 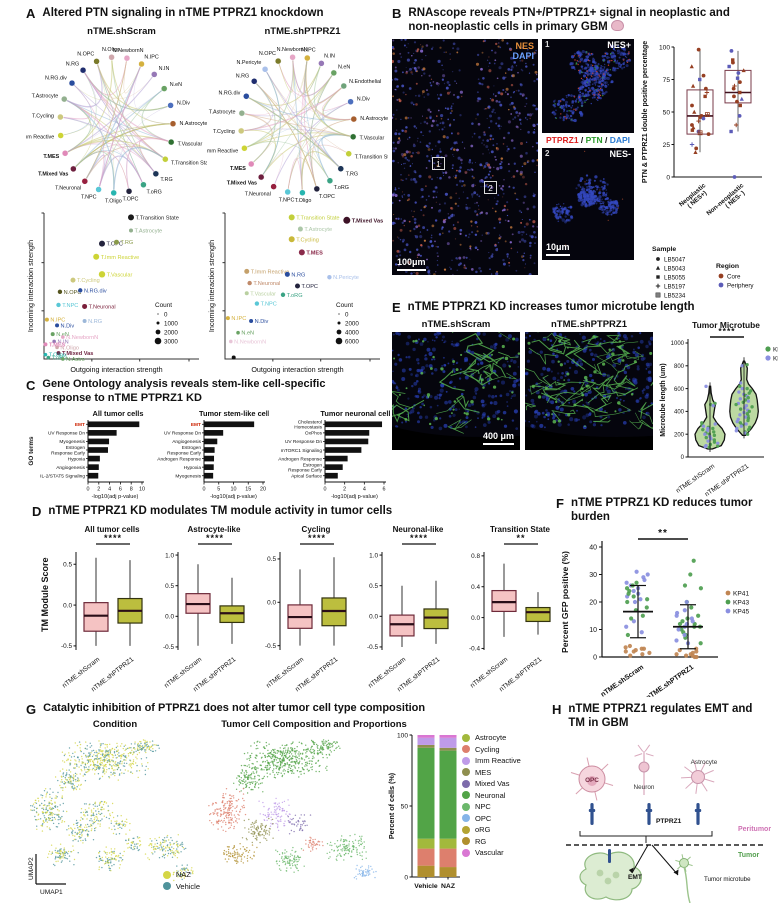 I want to click on svg-text: nTME.shPTPRZ1, so click(x=670, y=680).